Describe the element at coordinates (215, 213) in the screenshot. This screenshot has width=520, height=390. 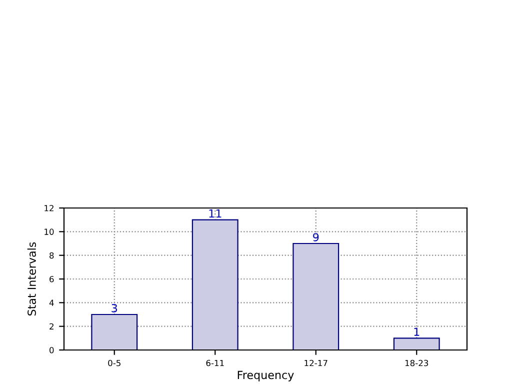
I see `data-label: 11` at that location.